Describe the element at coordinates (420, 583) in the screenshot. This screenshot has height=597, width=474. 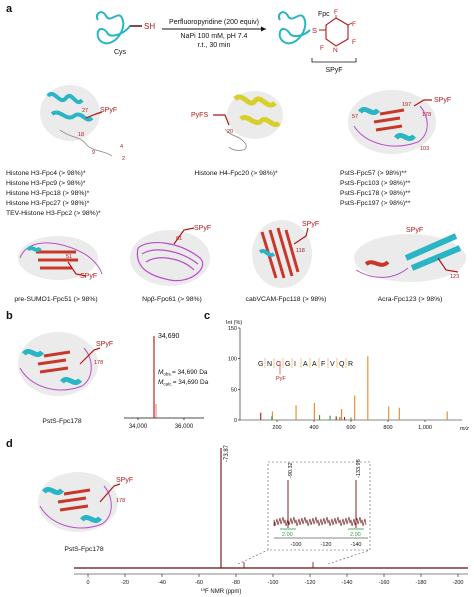
I see `nmr-xtick-label: -180` at that location.